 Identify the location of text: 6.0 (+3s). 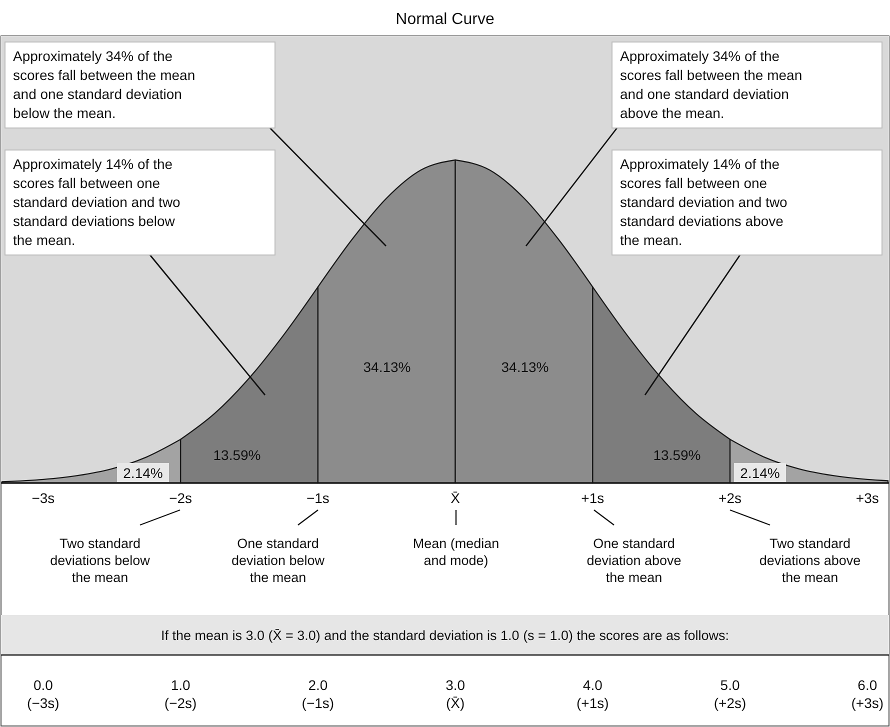
(867, 694).